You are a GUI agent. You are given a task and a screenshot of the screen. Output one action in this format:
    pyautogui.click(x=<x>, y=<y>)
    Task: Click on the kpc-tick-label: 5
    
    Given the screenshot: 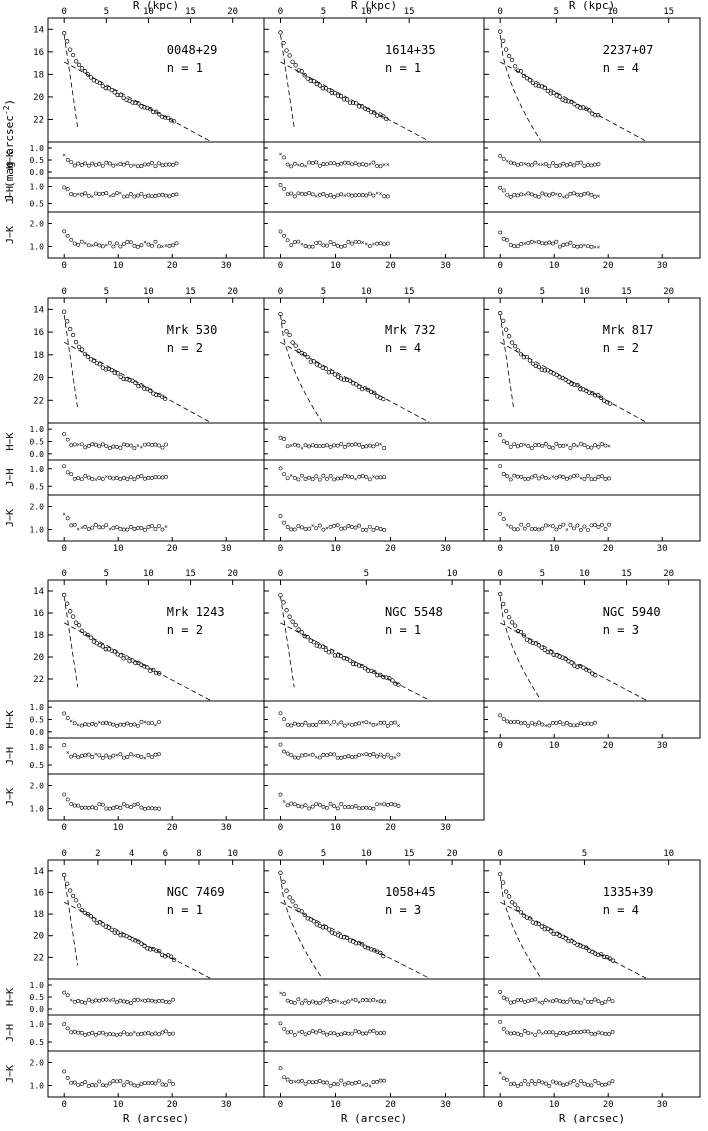 What is the action you would take?
    pyautogui.click(x=323, y=292)
    